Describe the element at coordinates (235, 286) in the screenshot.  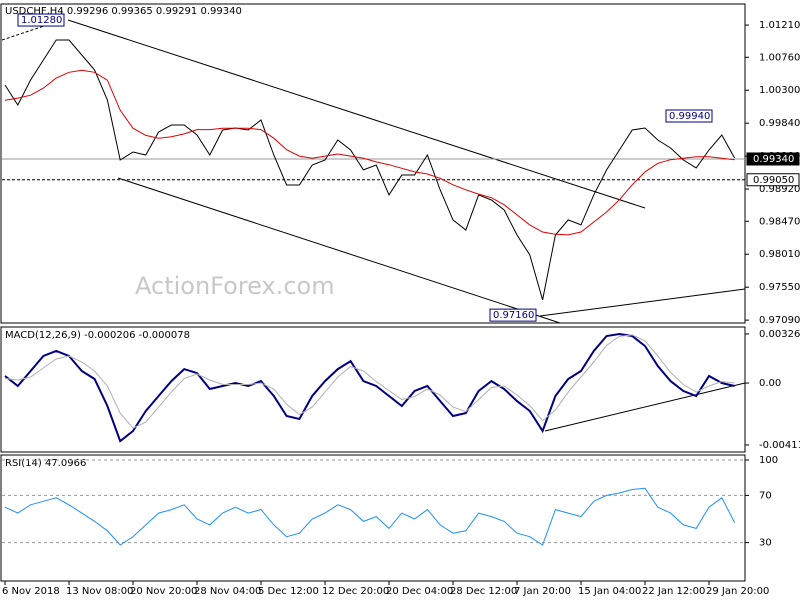
I see `watermark: ActionForex.com` at that location.